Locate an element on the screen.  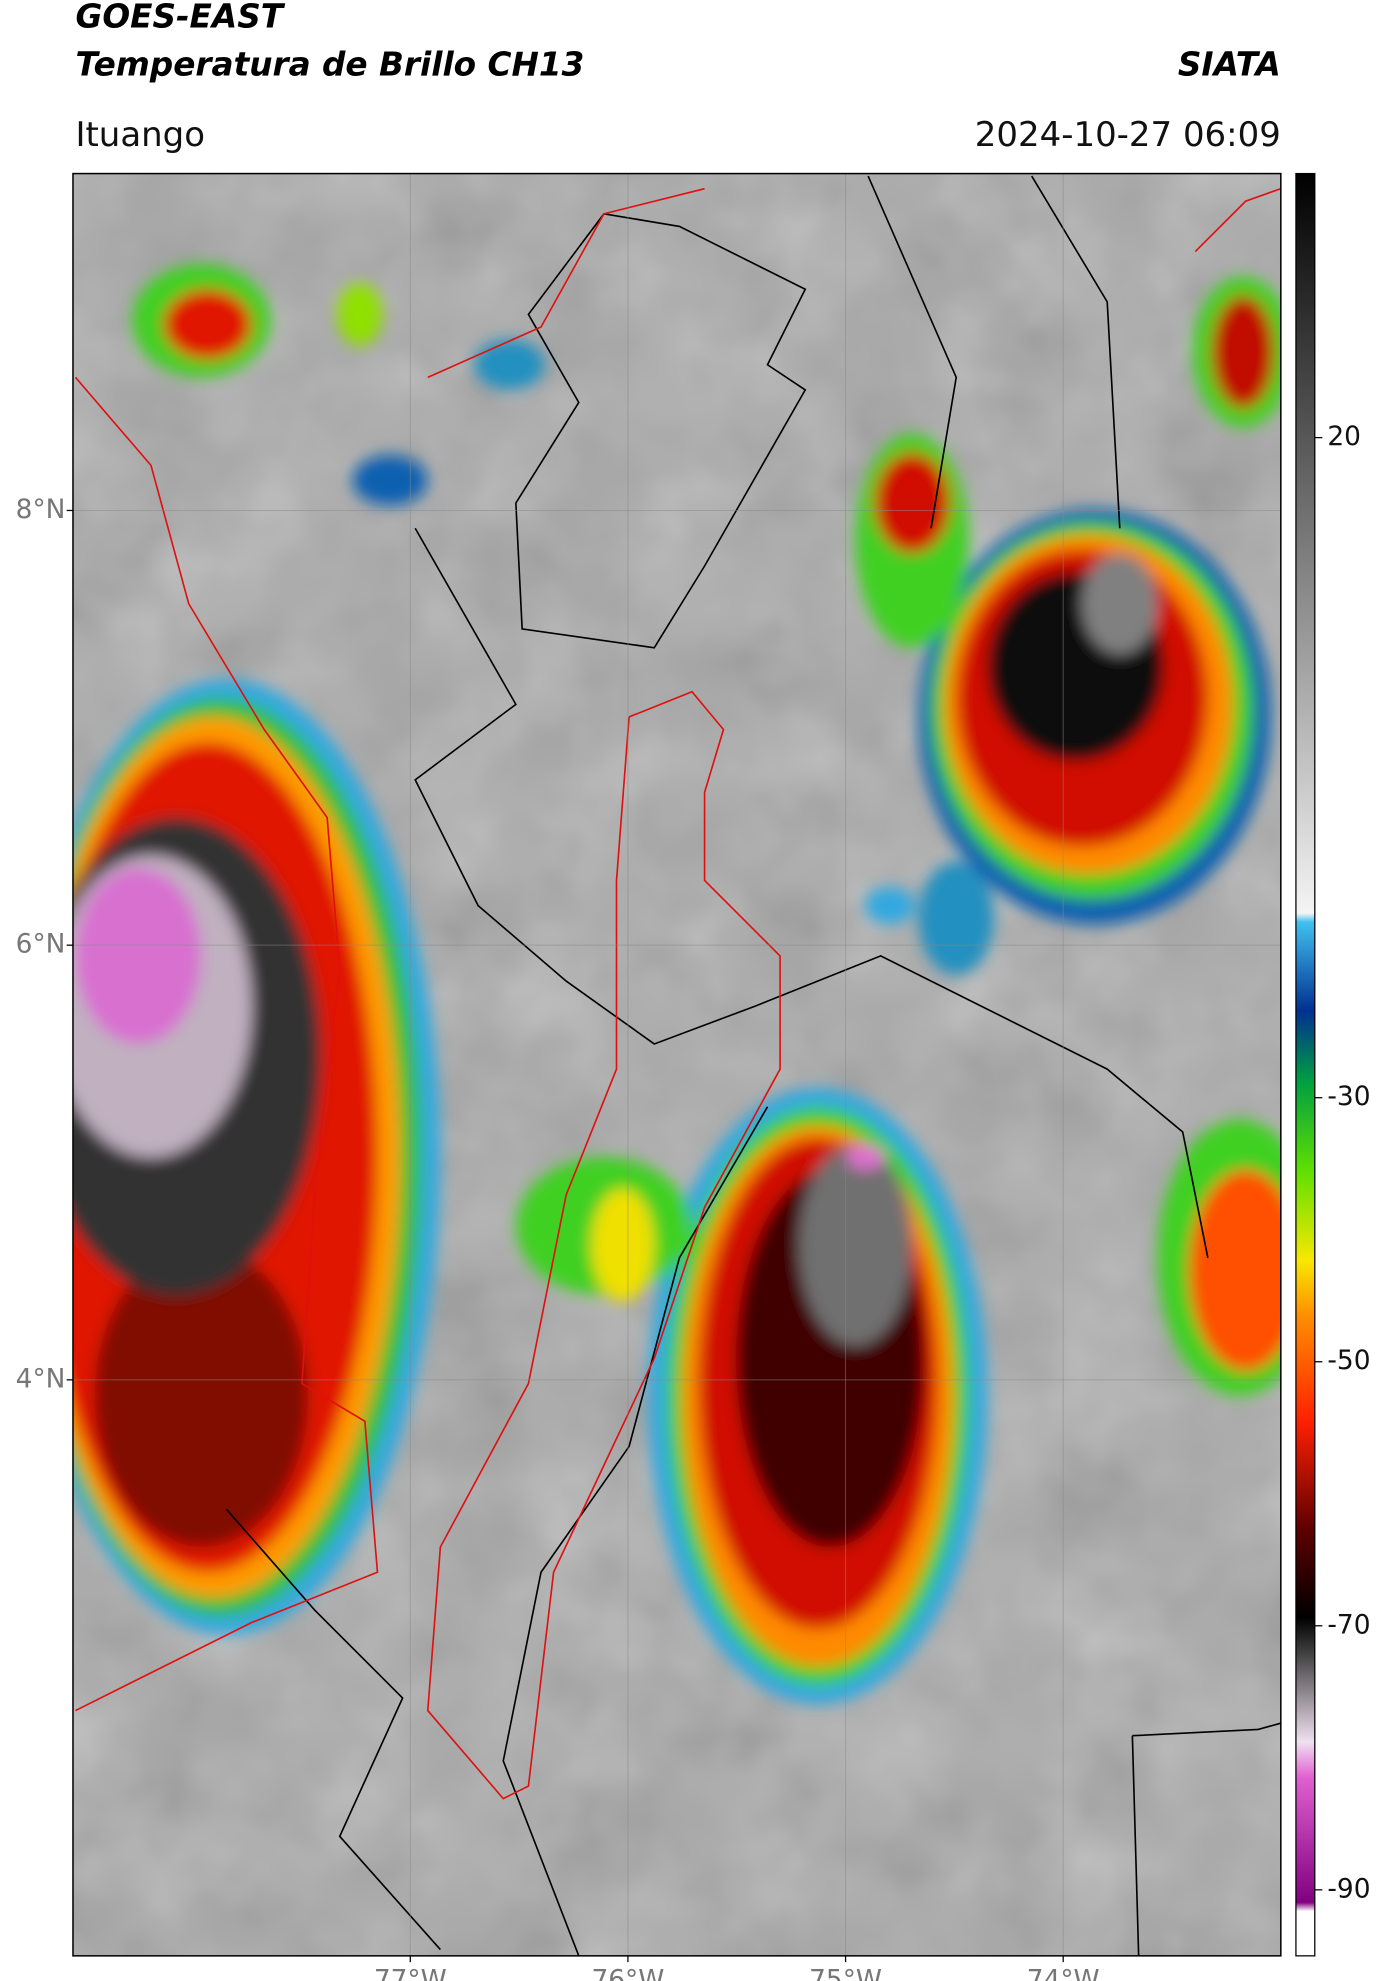
subtitle: Temperatura de Brillo CH13 is located at coordinates (329, 64).